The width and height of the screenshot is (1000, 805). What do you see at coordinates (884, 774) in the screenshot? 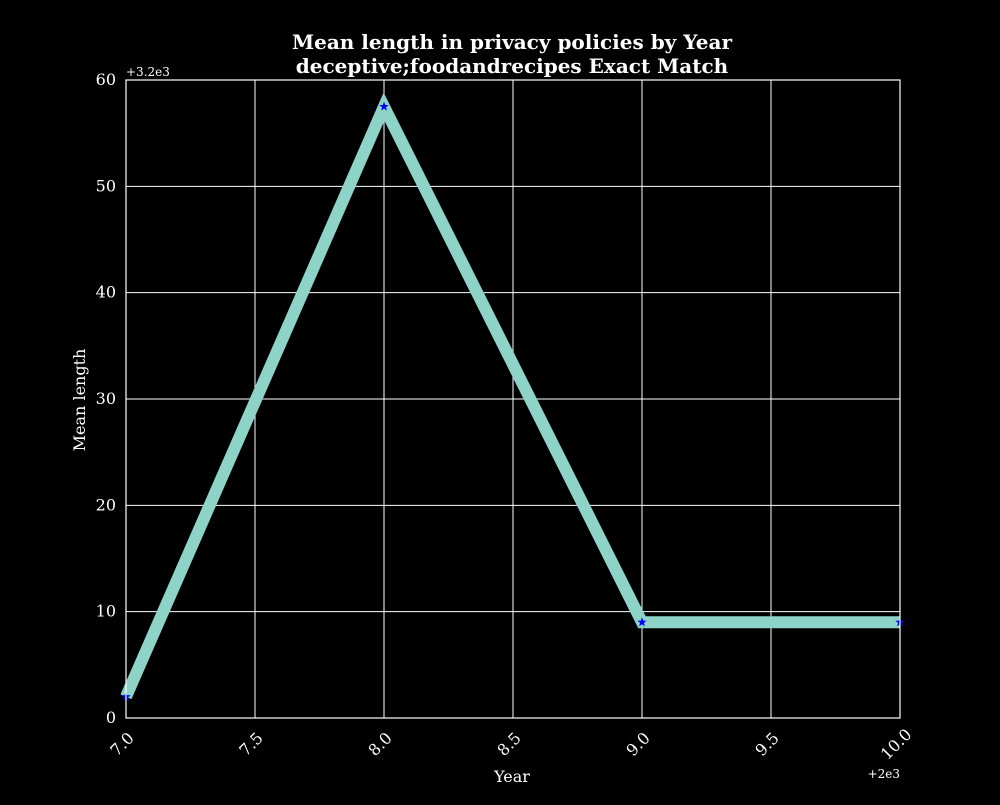
I see `x-offset-label: +2e3` at bounding box center [884, 774].